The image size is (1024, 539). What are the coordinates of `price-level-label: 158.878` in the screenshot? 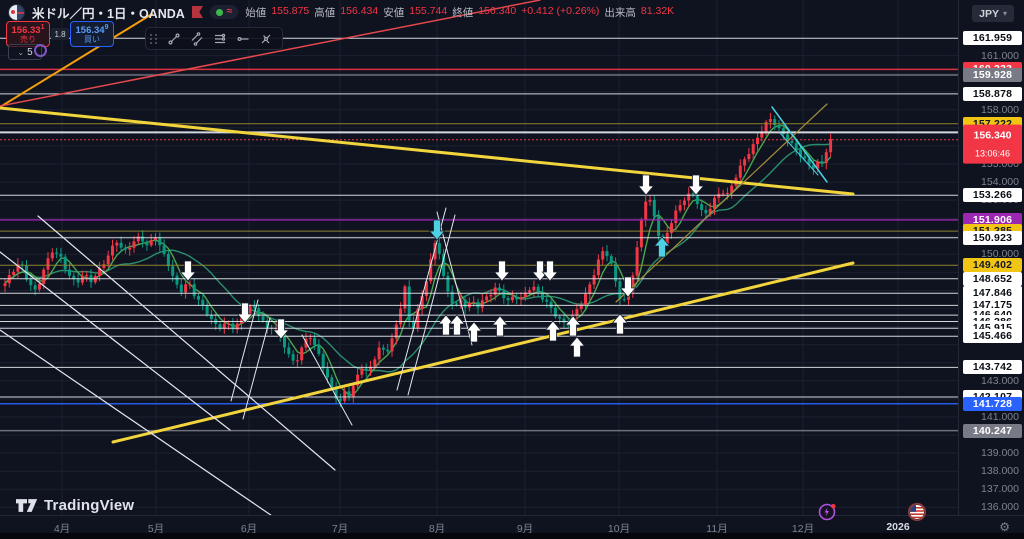 It's located at (992, 93).